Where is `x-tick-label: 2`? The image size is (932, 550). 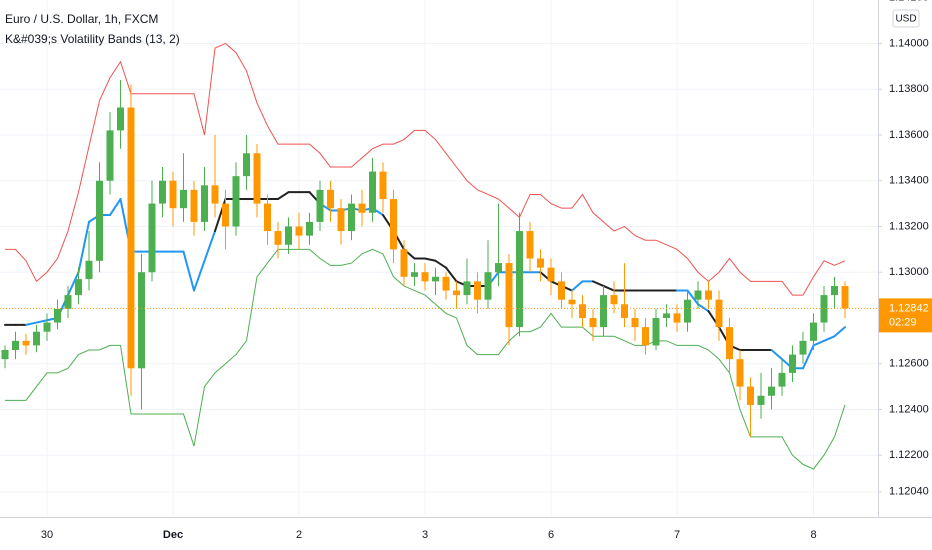
x-tick-label: 2 is located at coordinates (299, 535).